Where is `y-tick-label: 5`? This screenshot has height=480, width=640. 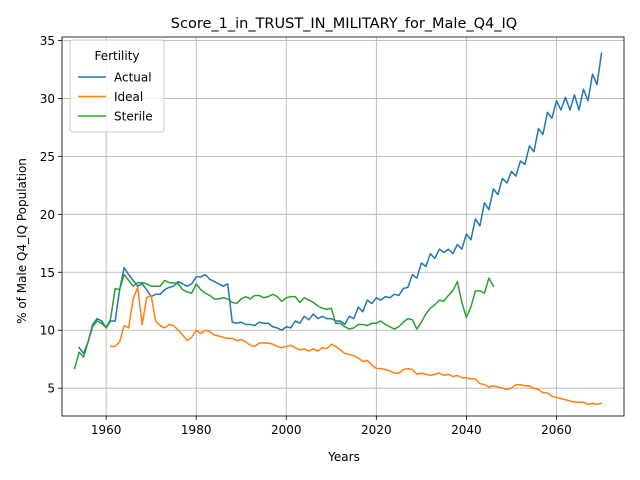 y-tick-label: 5 is located at coordinates (51, 389).